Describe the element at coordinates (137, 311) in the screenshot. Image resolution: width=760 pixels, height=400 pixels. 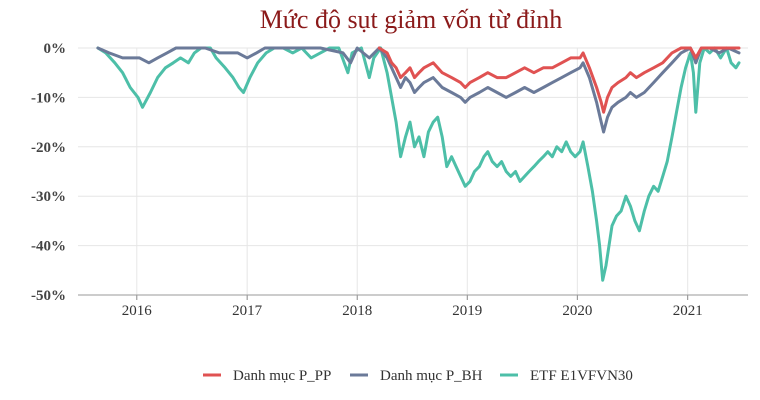
I see `x-tick-label: 2016` at that location.